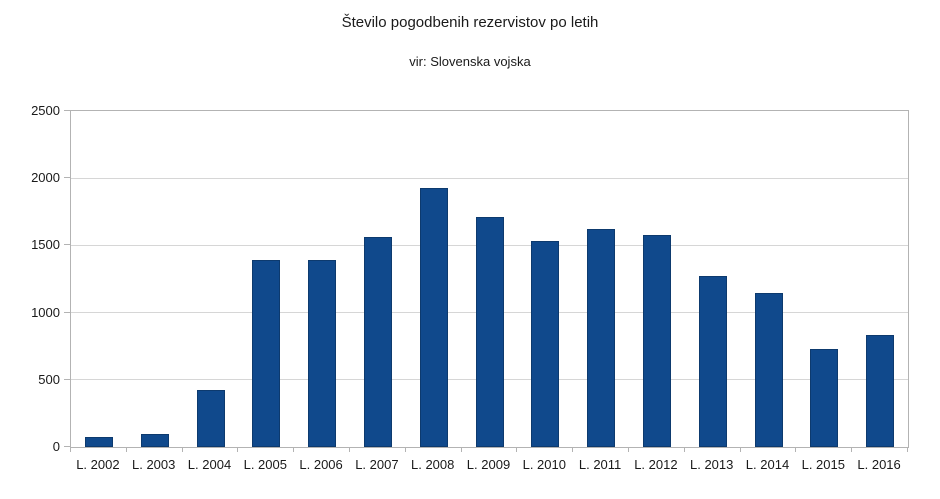  Describe the element at coordinates (544, 464) in the screenshot. I see `x-axis-label-l-2010: L. 2010` at that location.